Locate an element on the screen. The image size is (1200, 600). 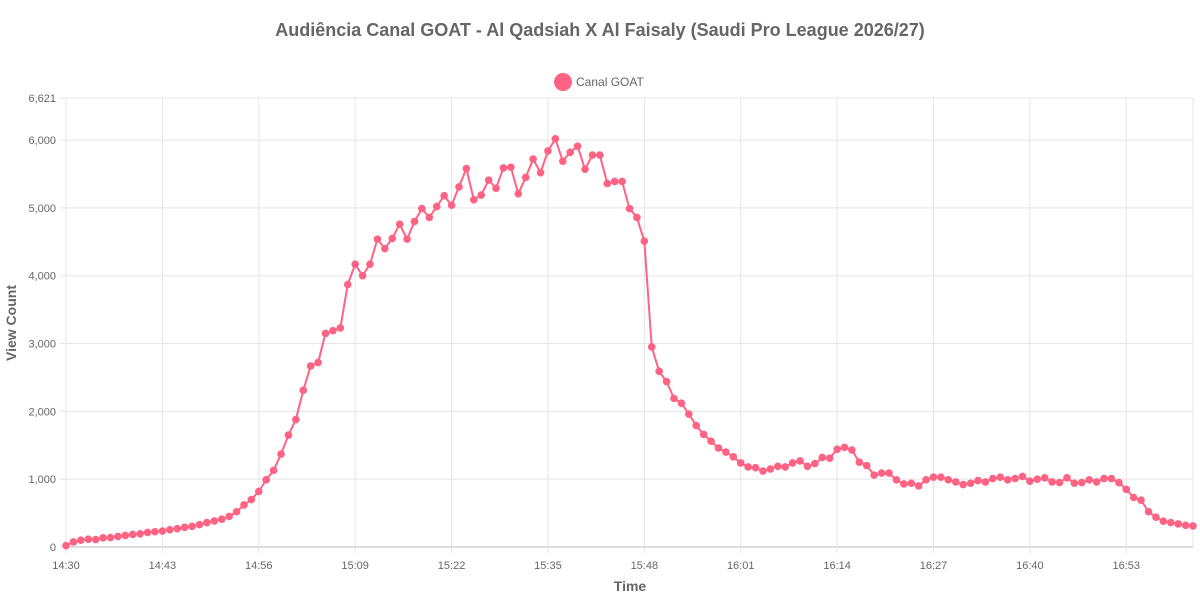
y-axis-ticks: 0 1,000 2,000 3,000 4,000 5,000 6,000 6,621 is located at coordinates (42, 323).